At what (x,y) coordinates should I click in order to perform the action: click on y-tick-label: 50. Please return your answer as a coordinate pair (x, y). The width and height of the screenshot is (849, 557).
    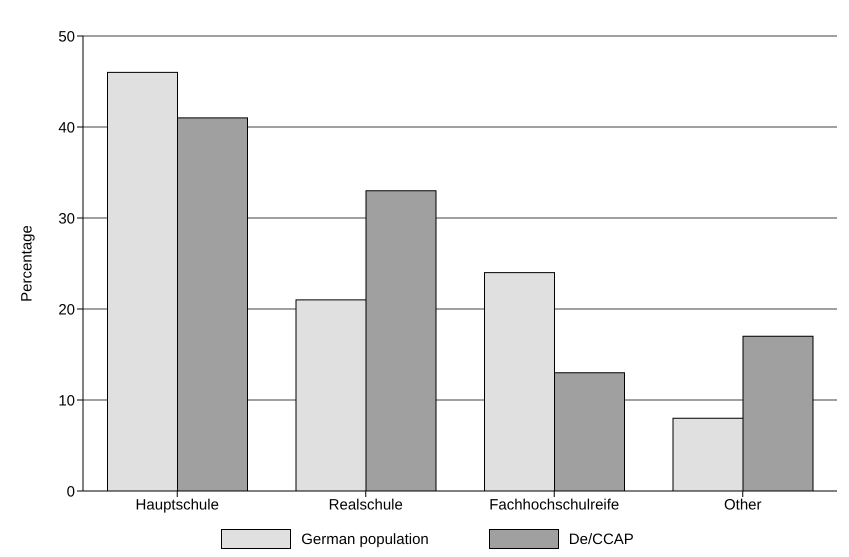
    Looking at the image, I should click on (66, 37).